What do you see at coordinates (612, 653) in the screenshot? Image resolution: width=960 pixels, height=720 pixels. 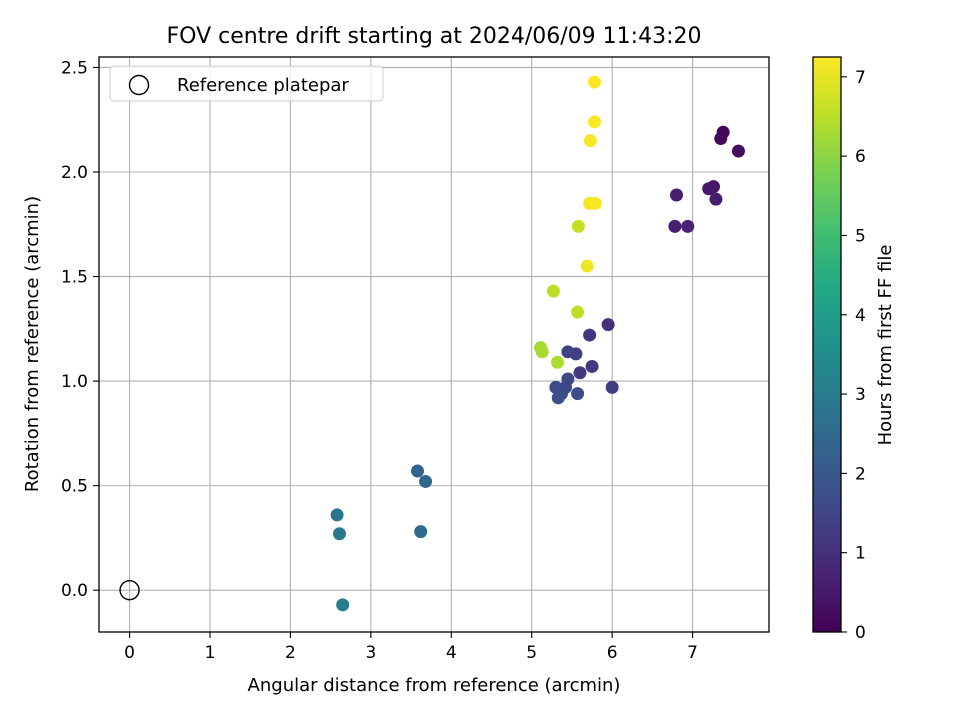 I see `x-tick-label: 6` at bounding box center [612, 653].